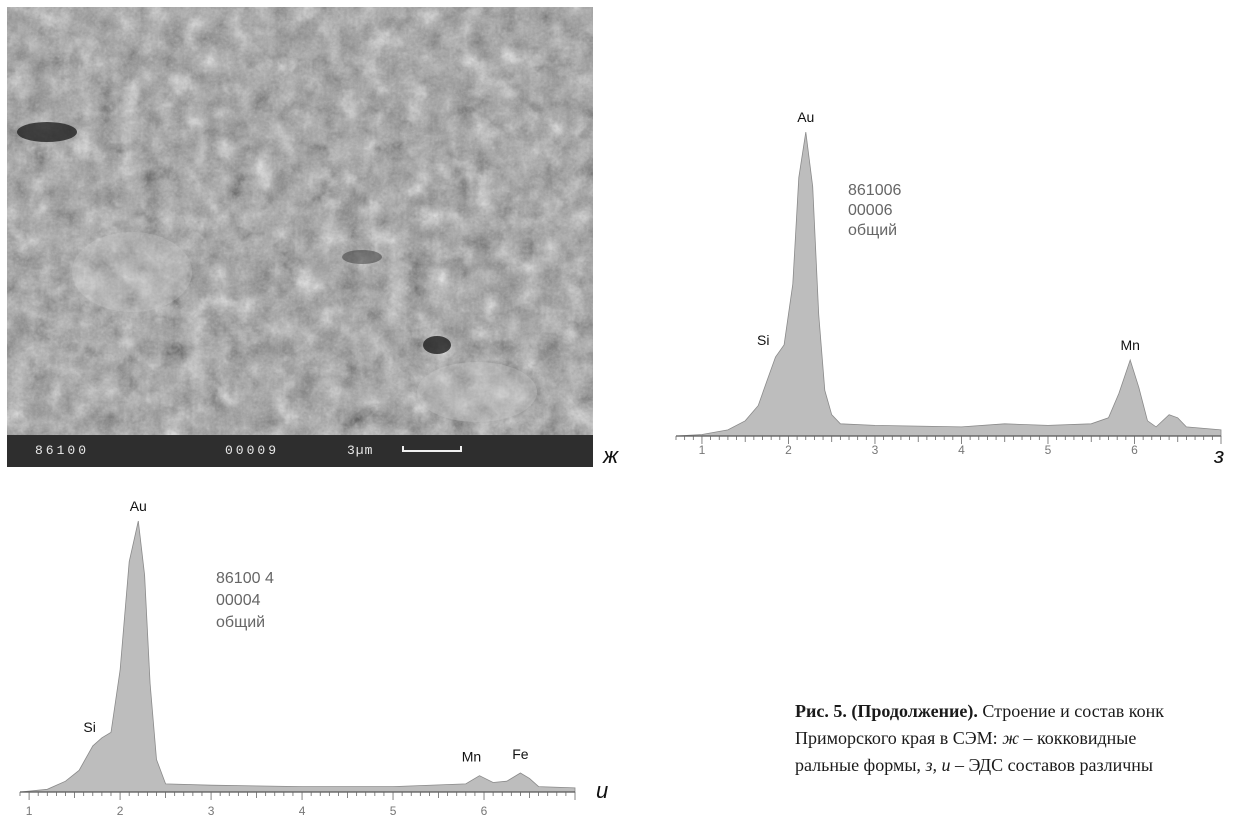 The image size is (1239, 832). I want to click on spectrum-info-line: 86100 4, so click(245, 578).